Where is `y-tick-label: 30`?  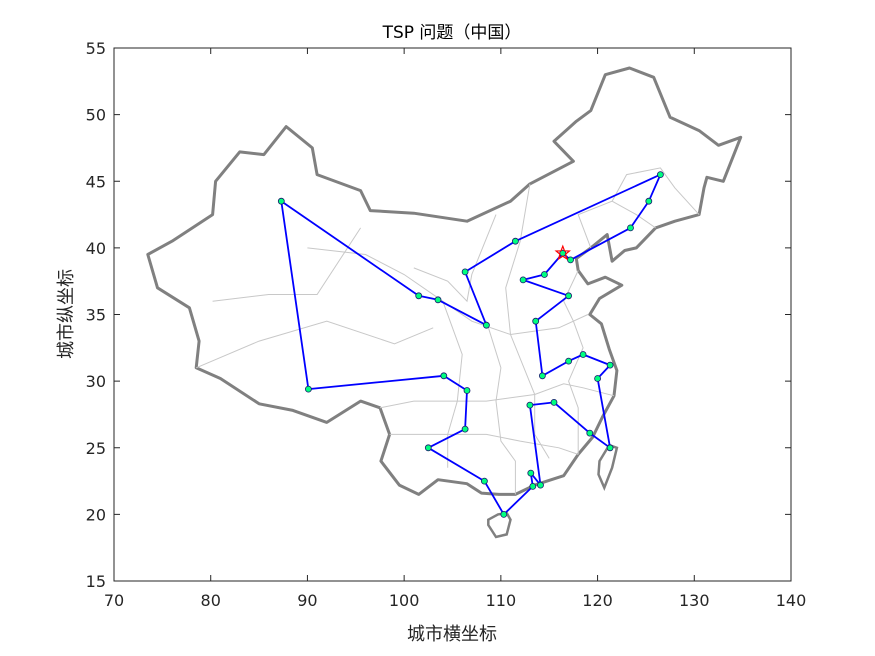 y-tick-label: 30 is located at coordinates (96, 381).